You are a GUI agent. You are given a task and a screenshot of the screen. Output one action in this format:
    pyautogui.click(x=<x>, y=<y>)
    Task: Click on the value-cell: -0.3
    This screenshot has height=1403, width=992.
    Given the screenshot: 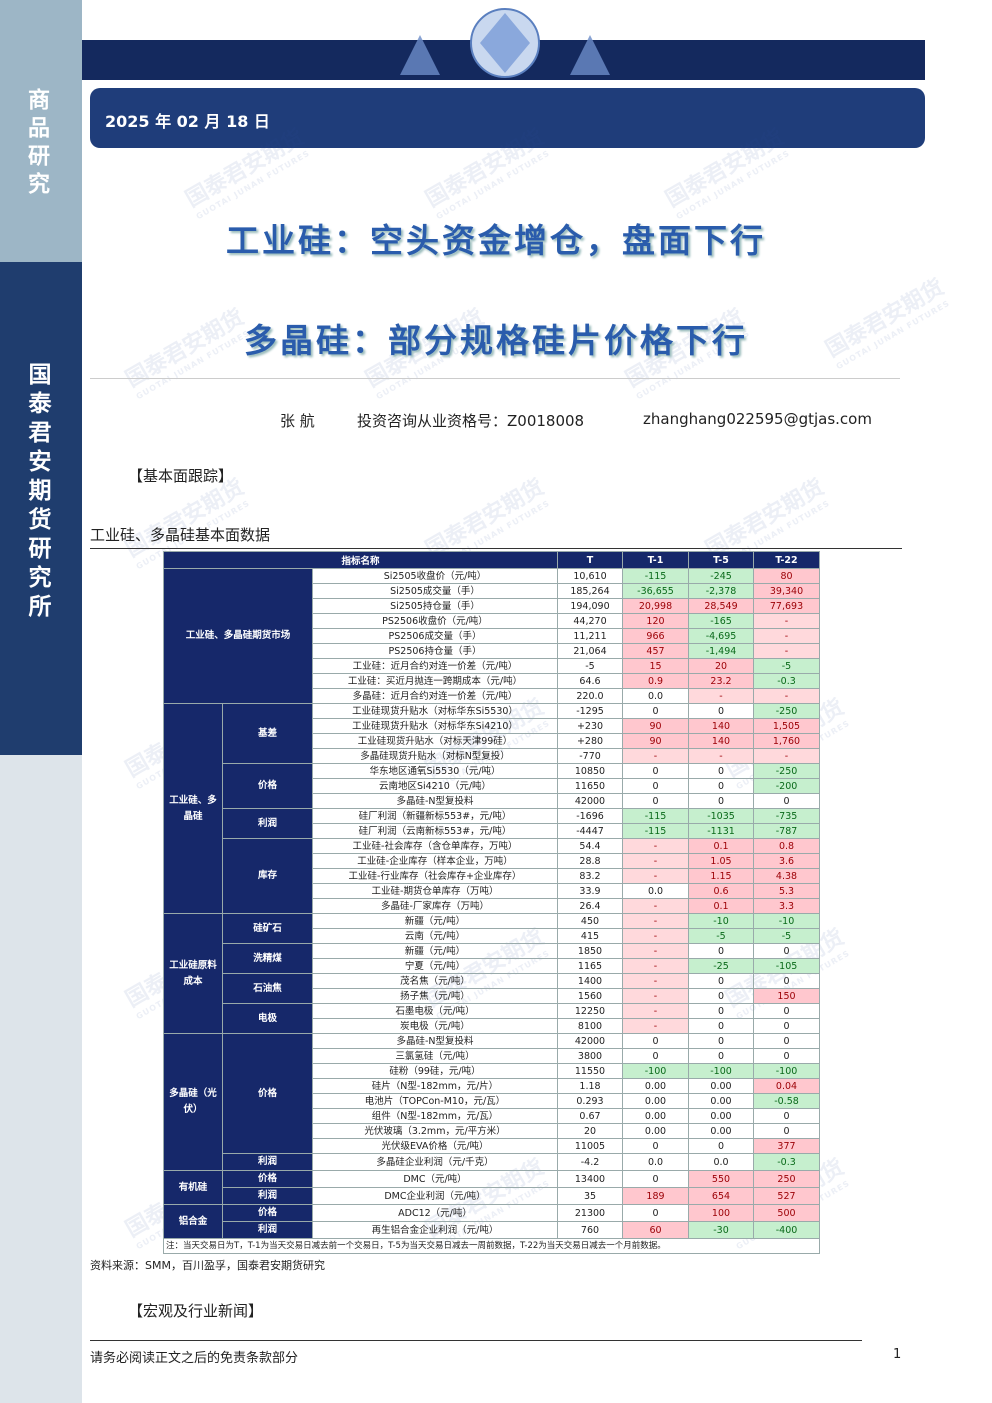 What is the action you would take?
    pyautogui.click(x=786, y=681)
    